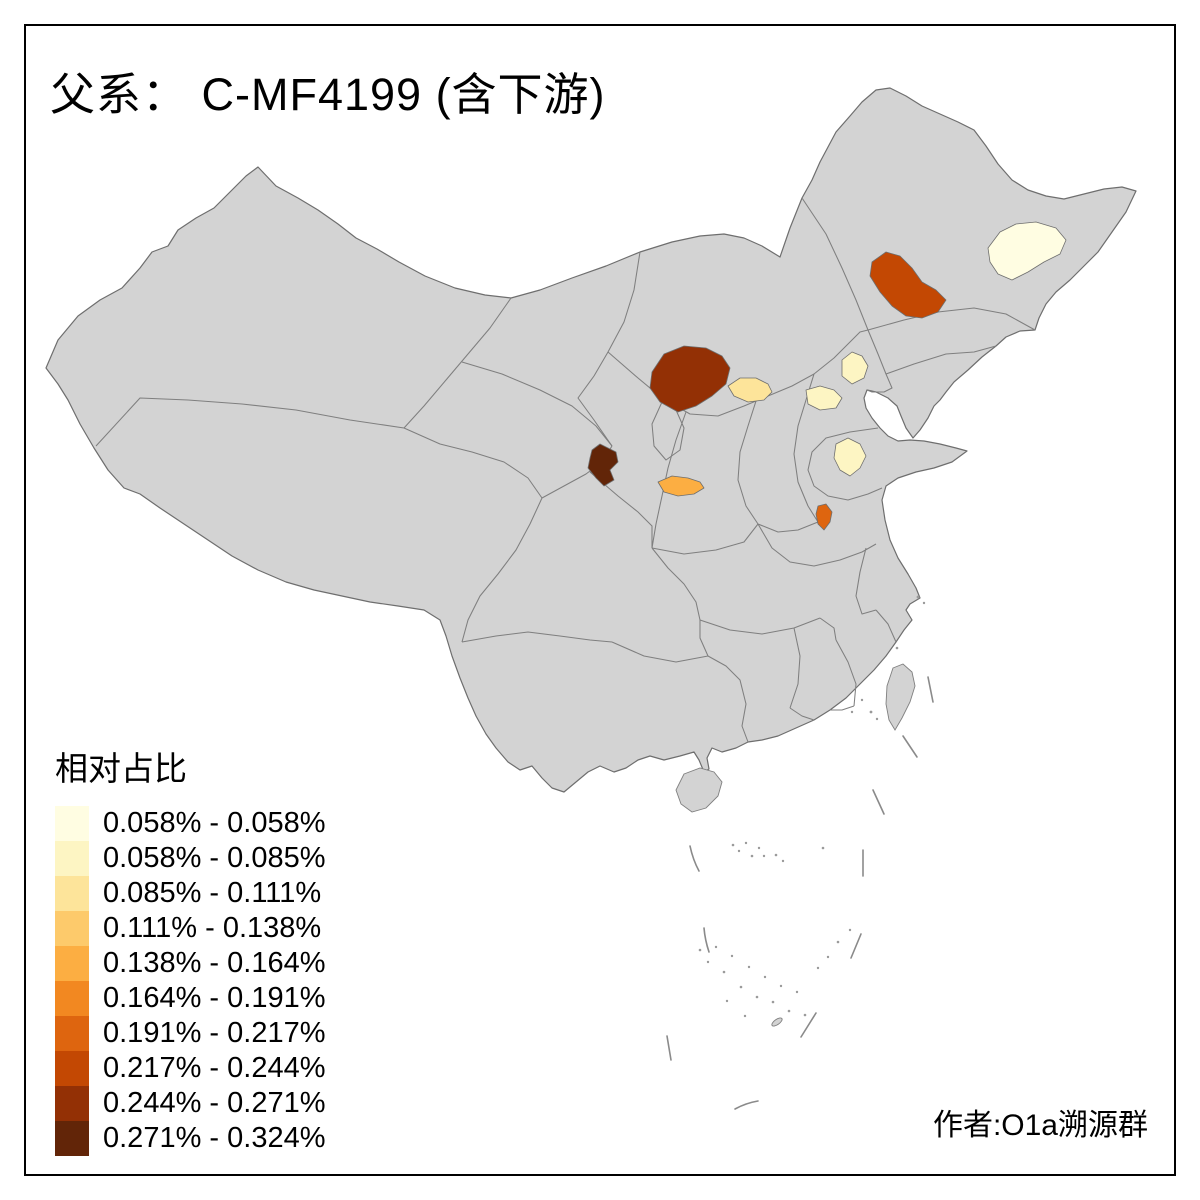 The width and height of the screenshot is (1200, 1200). I want to click on legend-item: 0.085% - 0.111%, so click(190, 893).